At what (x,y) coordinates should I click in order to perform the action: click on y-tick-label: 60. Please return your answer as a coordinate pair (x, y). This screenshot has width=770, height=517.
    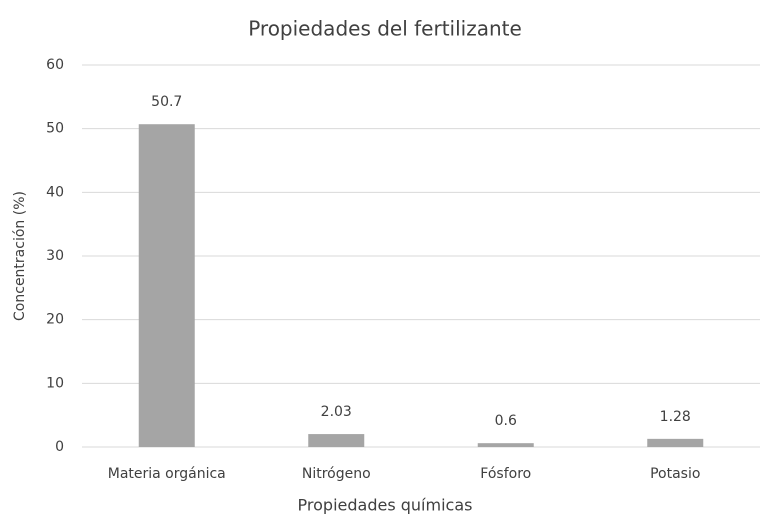
    Looking at the image, I should click on (55, 65).